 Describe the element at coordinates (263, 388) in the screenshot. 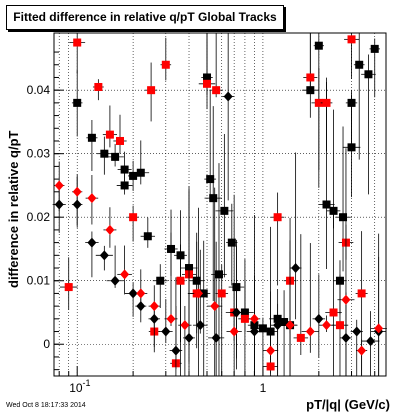

I see `x-tick-label: 1` at that location.